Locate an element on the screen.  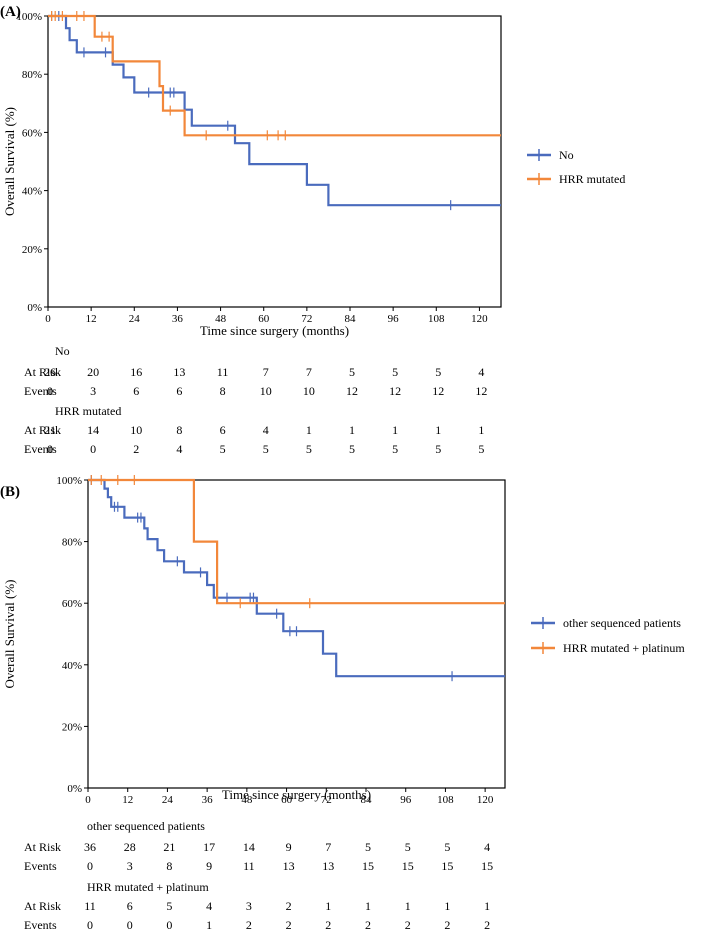
risk-group-name: other sequenced patients is located at coordinates (146, 826).